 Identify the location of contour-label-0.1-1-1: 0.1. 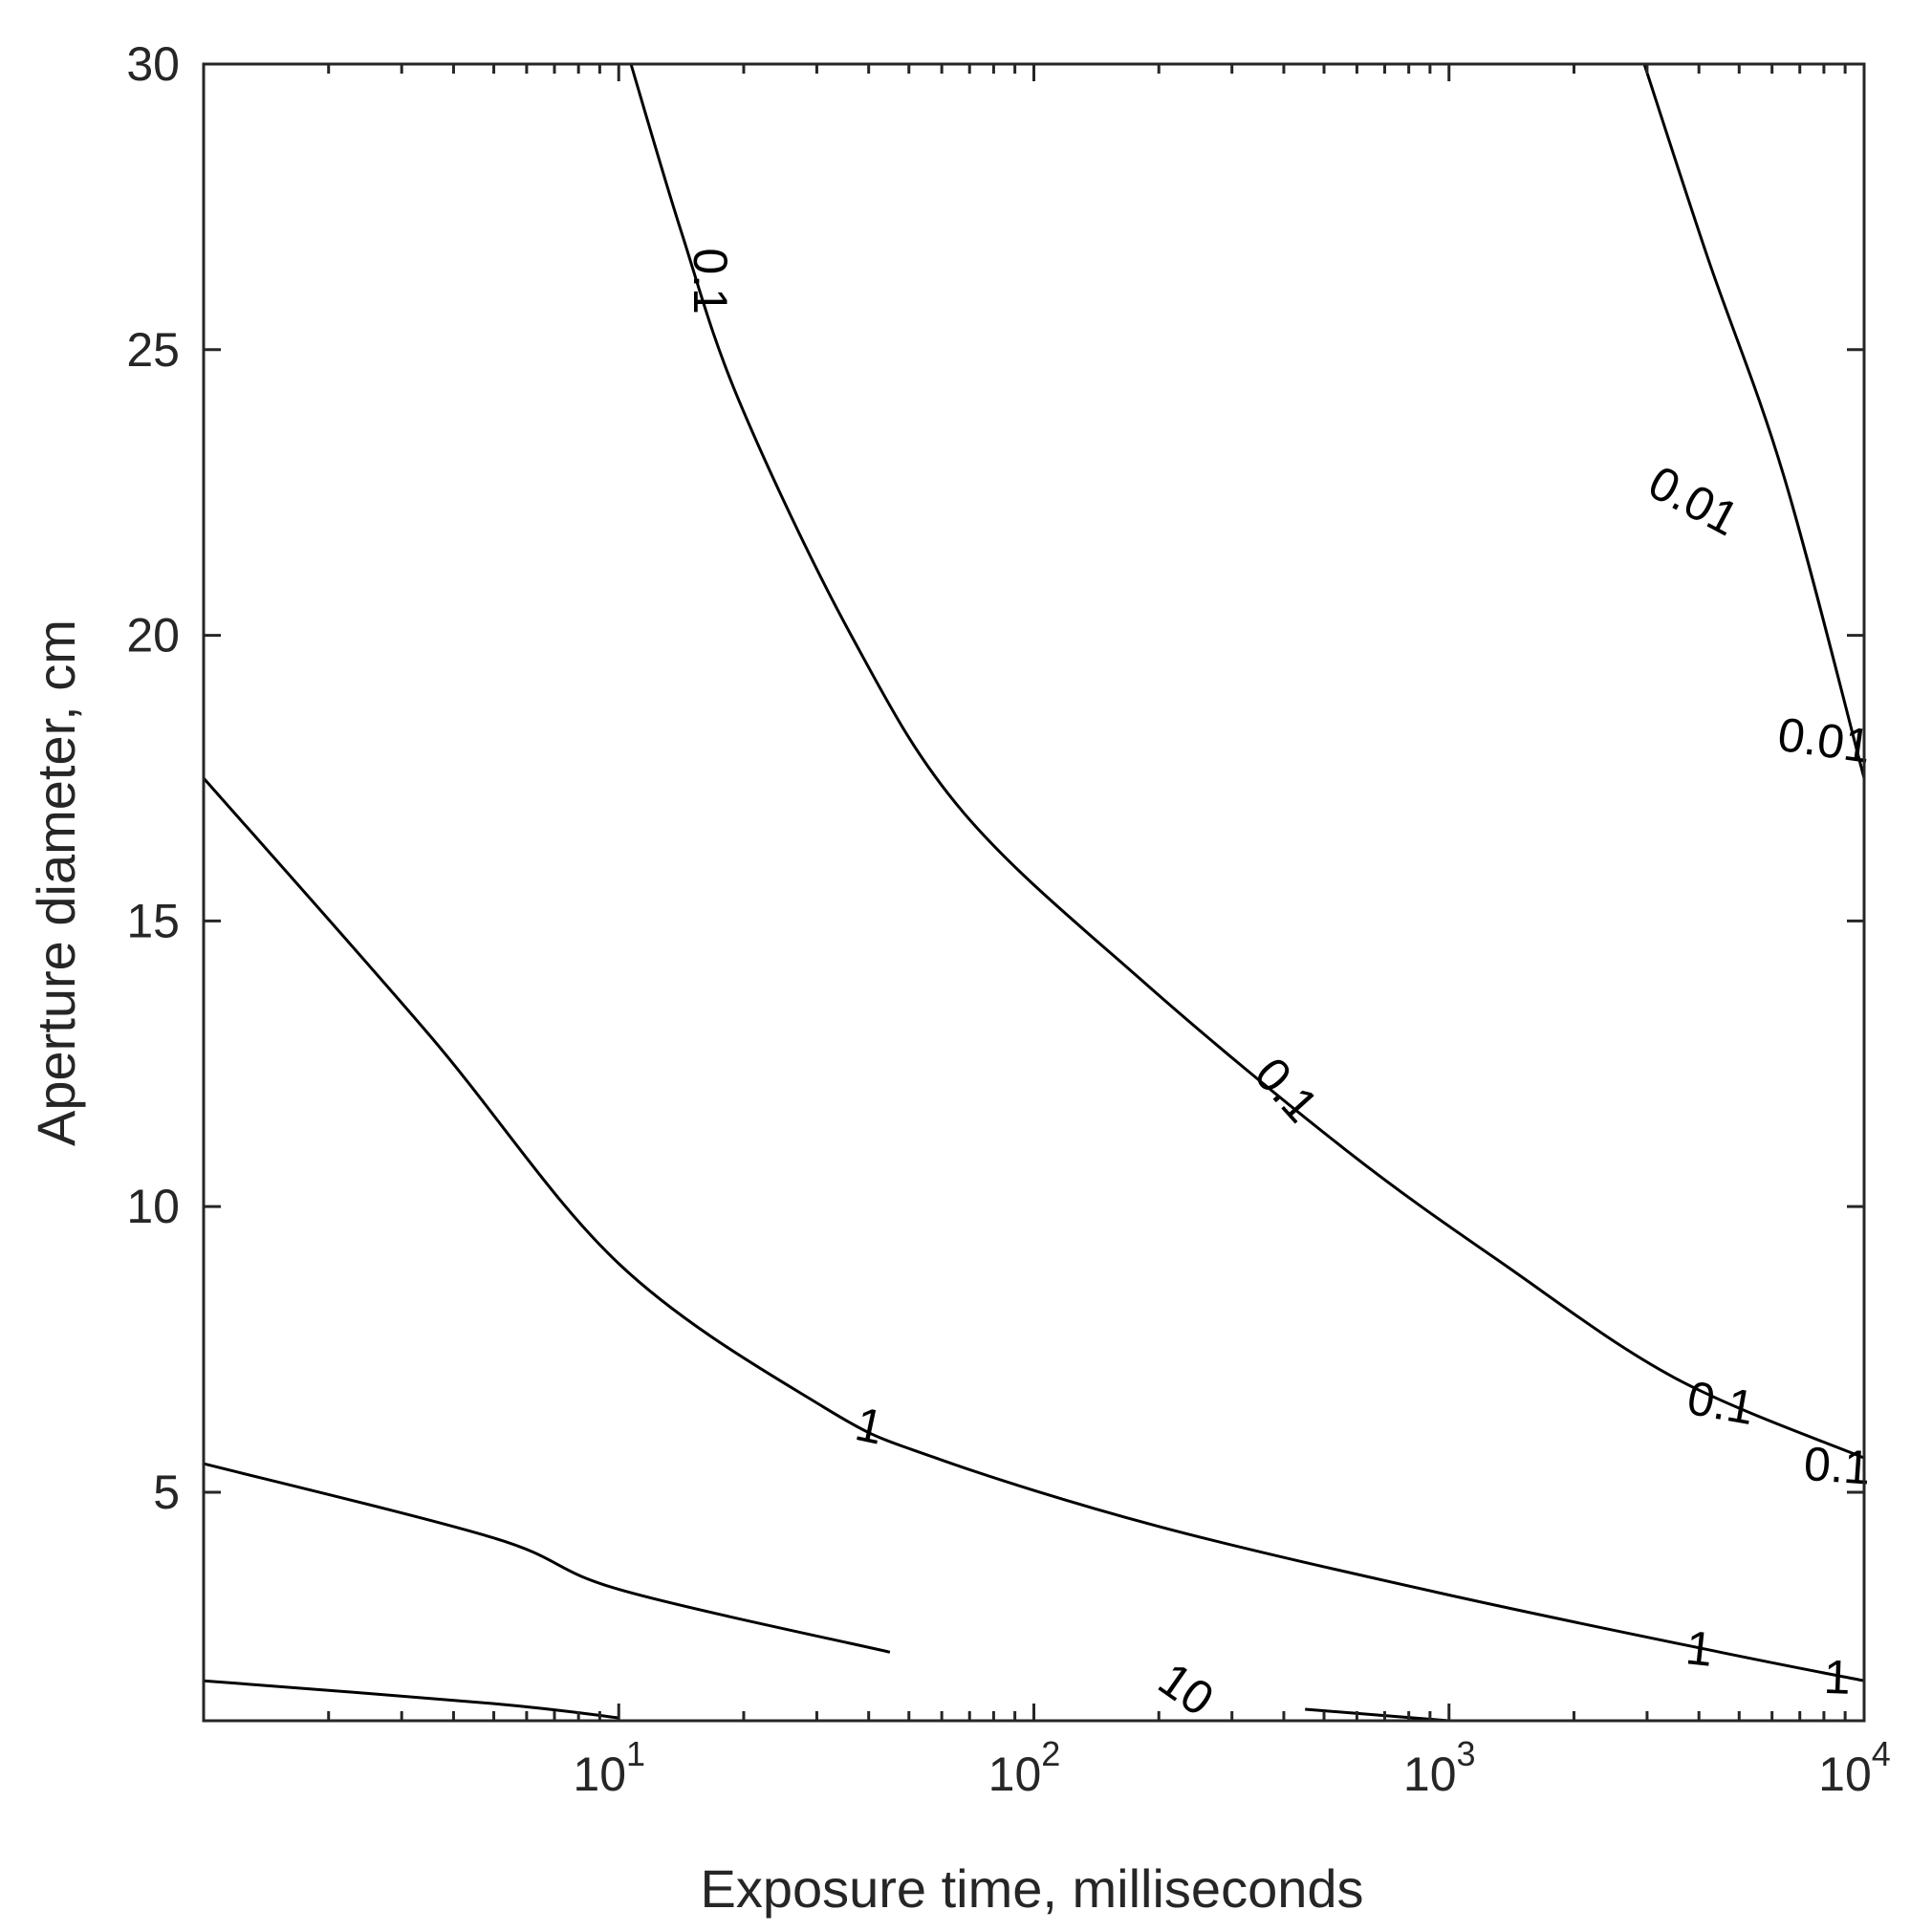
(1287, 1091).